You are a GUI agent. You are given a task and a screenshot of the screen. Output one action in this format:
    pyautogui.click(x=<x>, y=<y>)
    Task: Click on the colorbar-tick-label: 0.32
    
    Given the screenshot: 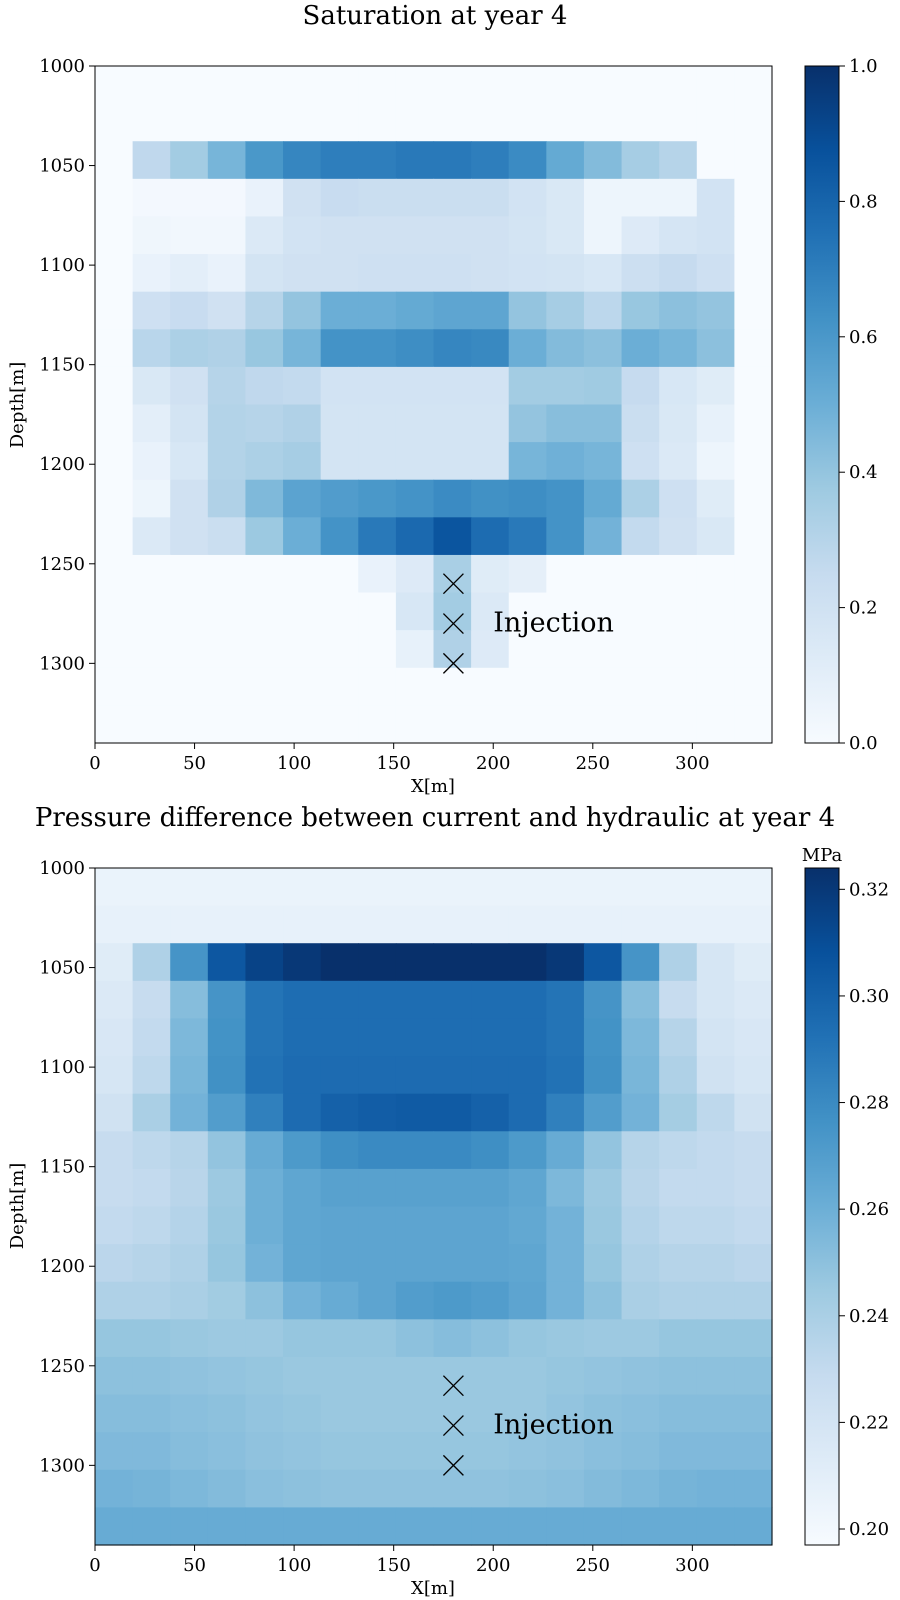 What is the action you would take?
    pyautogui.click(x=869, y=889)
    